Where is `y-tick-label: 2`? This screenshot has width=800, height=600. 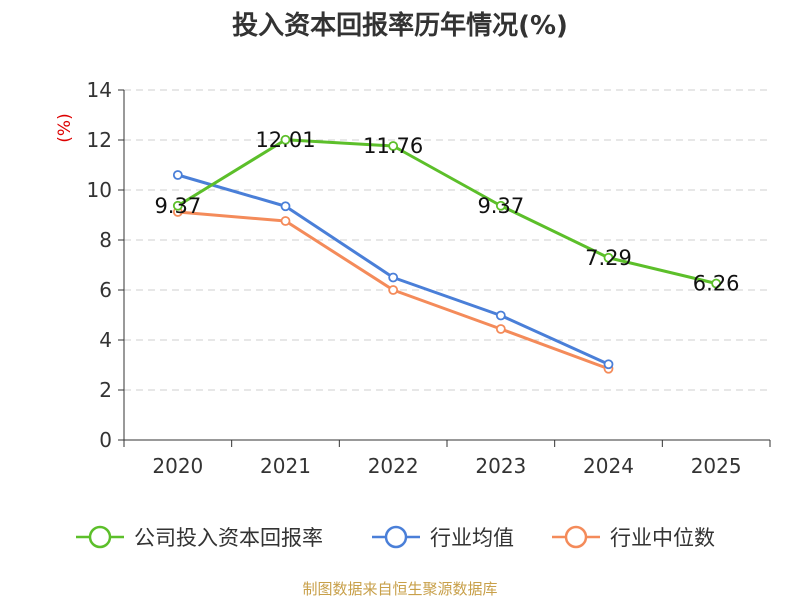 y-tick-label: 2 is located at coordinates (105, 390).